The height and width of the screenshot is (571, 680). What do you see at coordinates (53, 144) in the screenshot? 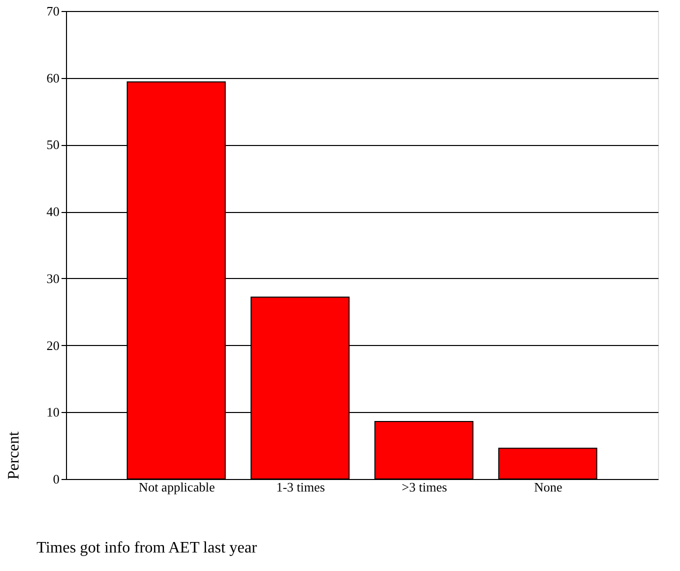
I see `y-tick-label: 50` at bounding box center [53, 144].